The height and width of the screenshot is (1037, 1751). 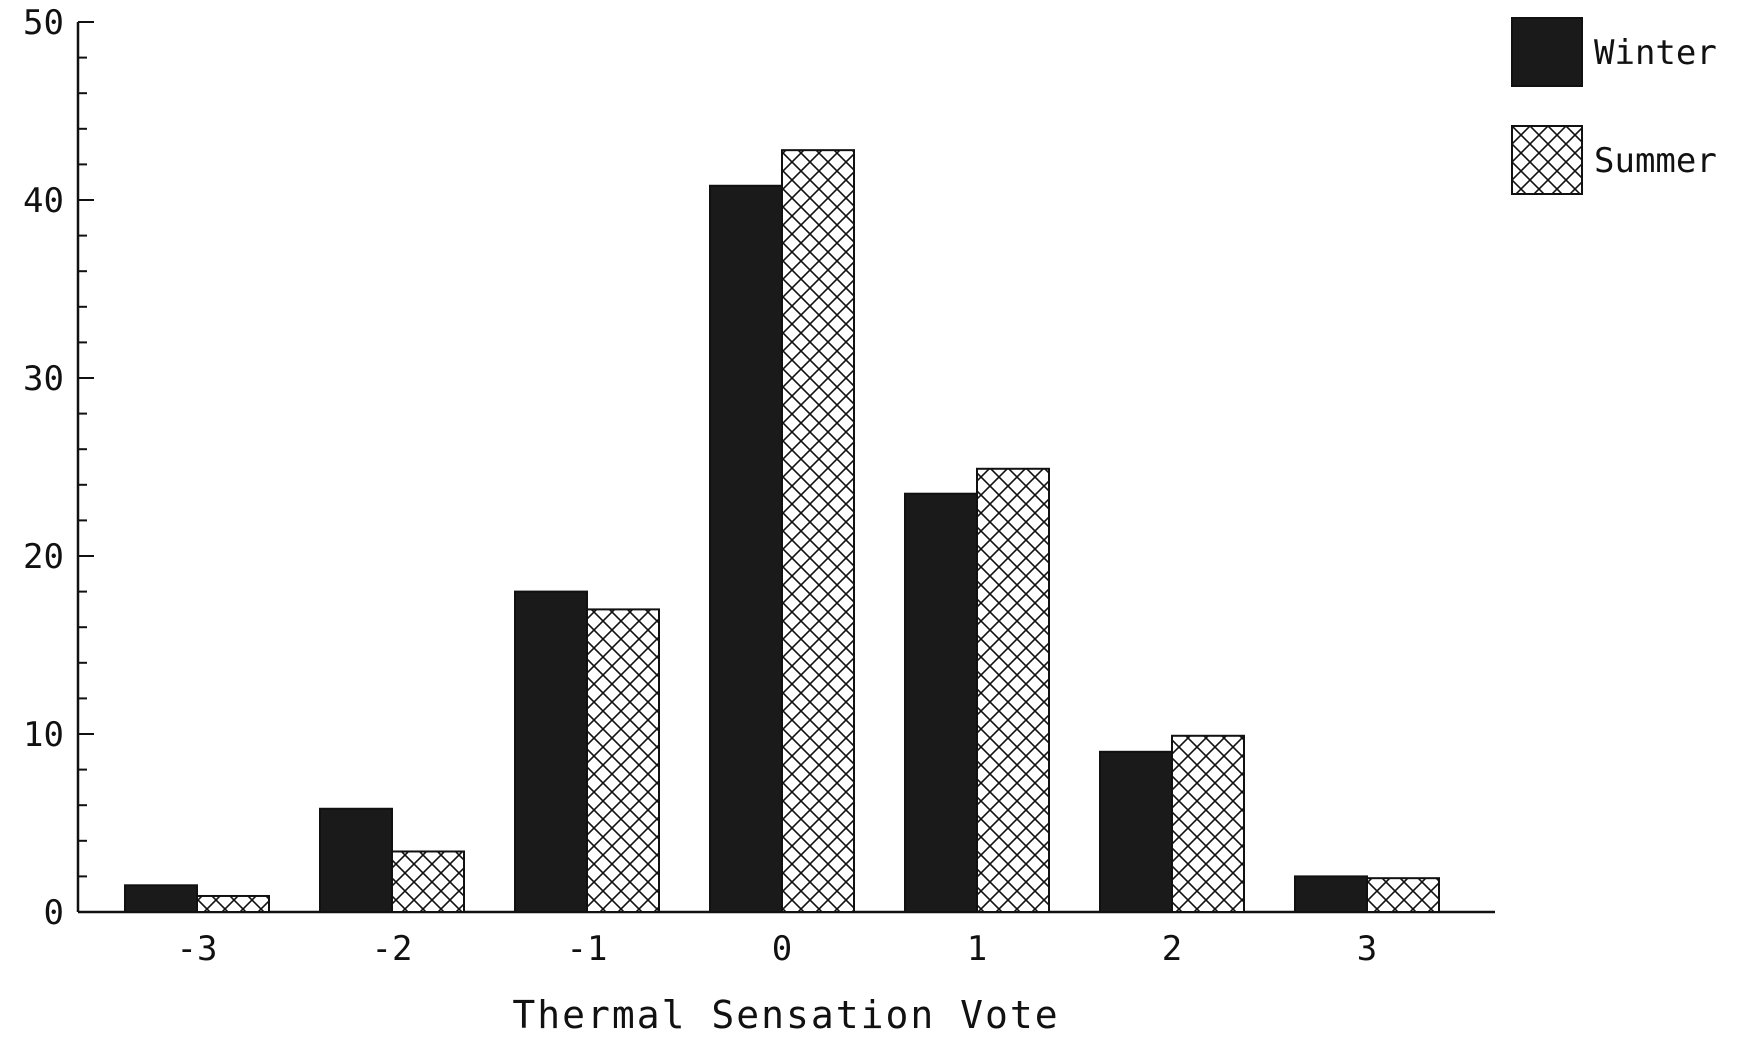 I want to click on bar-summer--1, so click(x=623, y=761).